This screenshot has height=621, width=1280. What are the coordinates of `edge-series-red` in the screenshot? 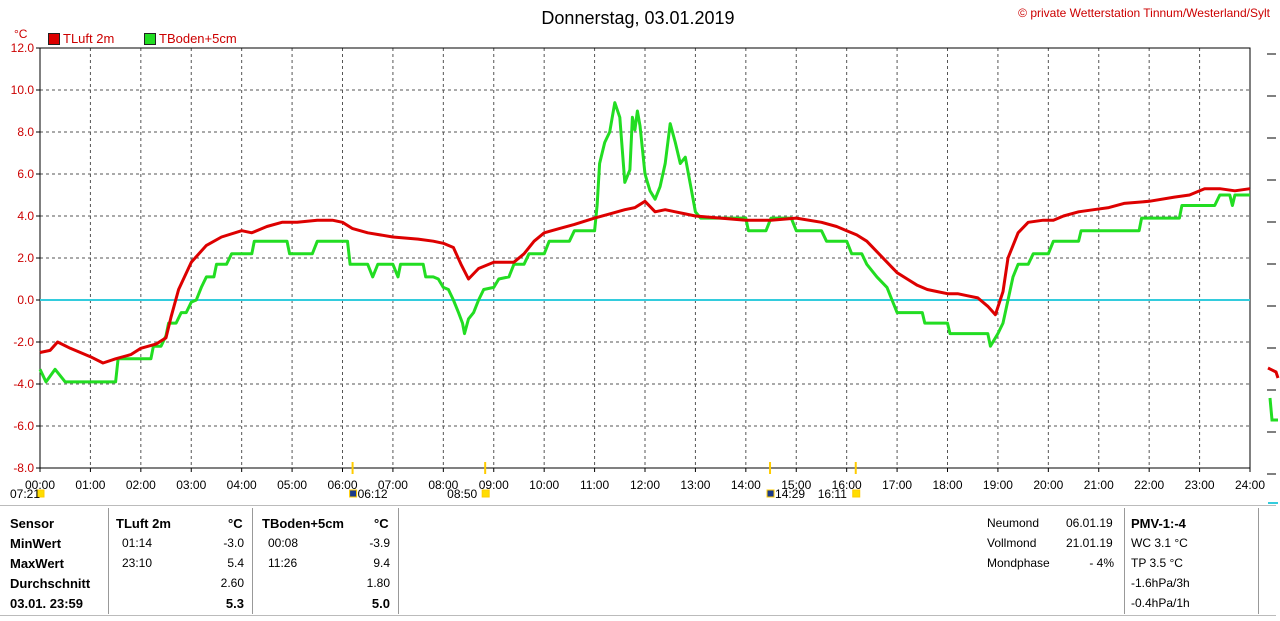 It's located at (1273, 372).